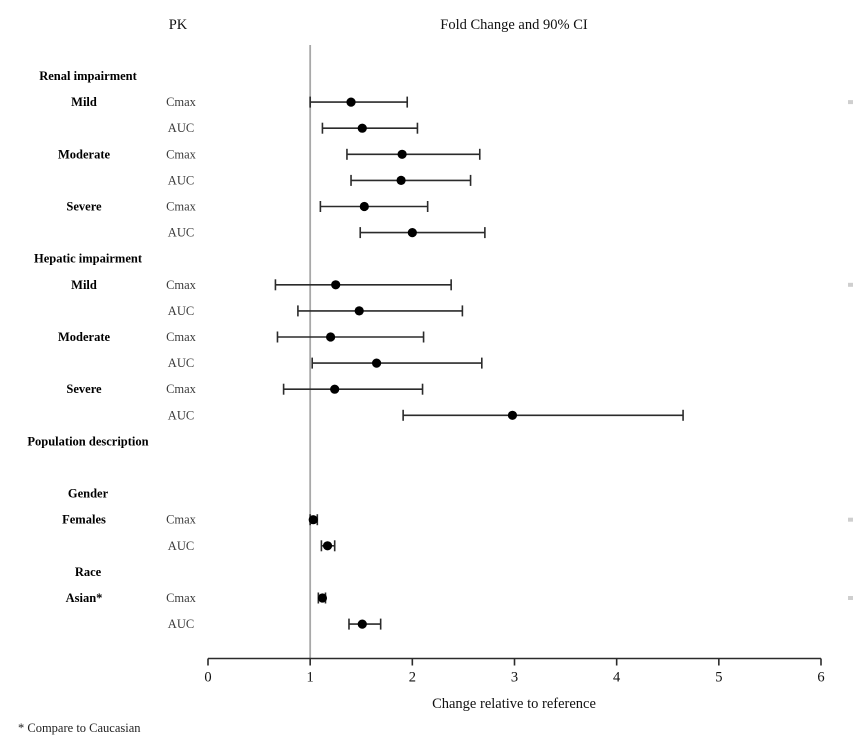  I want to click on row-group-label: Asian*, so click(84, 598).